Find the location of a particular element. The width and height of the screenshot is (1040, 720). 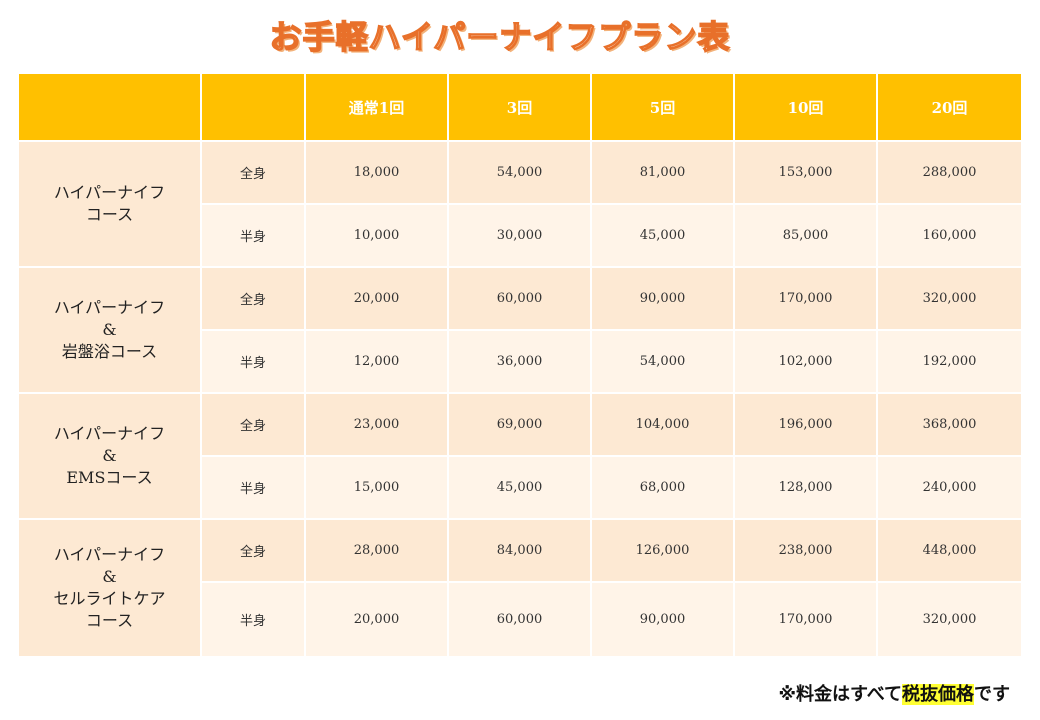

price-cell: 15,000 is located at coordinates (376, 487).